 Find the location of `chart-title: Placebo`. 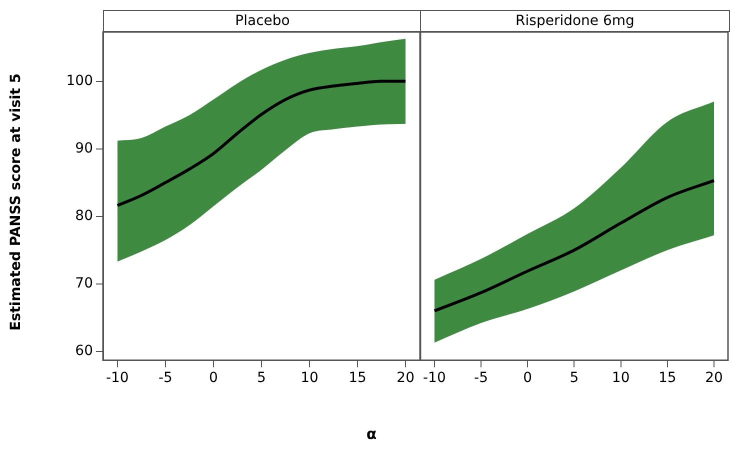

chart-title: Placebo is located at coordinates (262, 21).